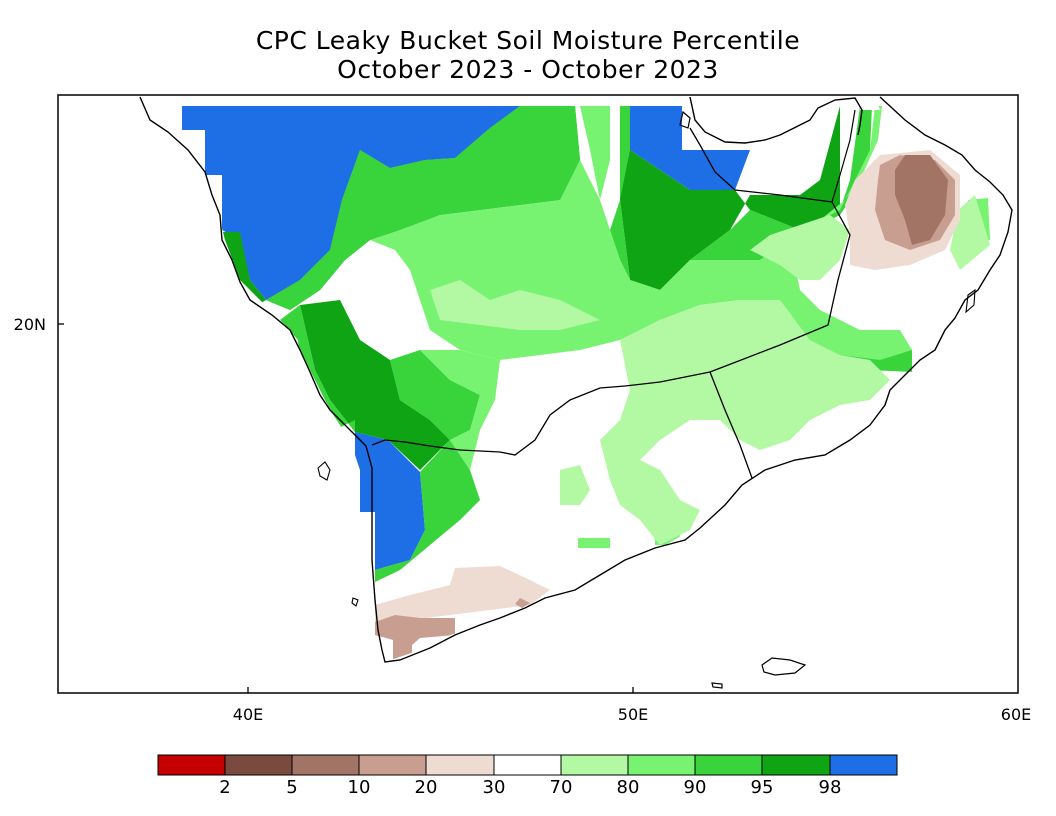 This screenshot has width=1056, height=816. I want to click on legend-label-95: 95, so click(762, 787).